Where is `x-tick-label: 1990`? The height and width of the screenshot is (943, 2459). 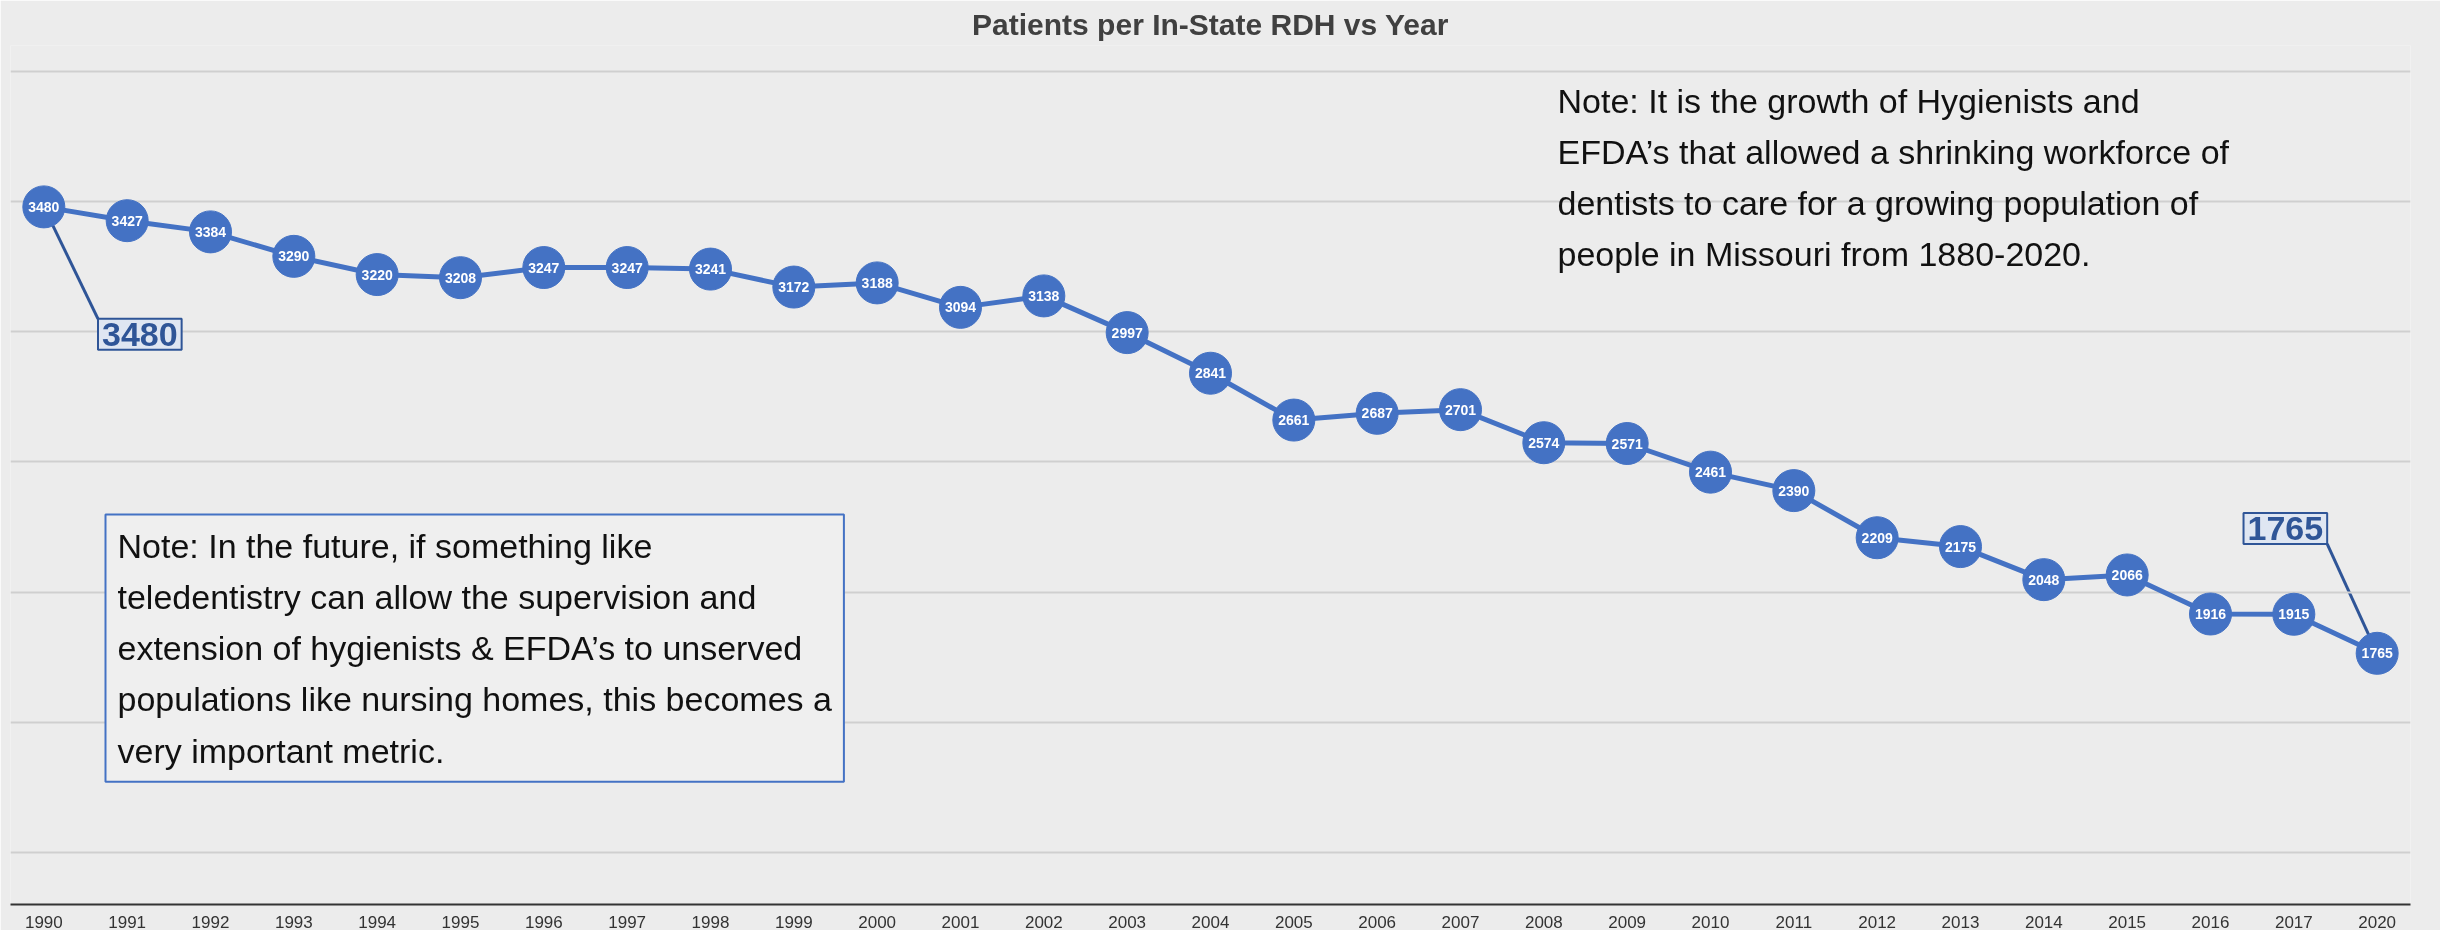 x-tick-label: 1990 is located at coordinates (43, 922).